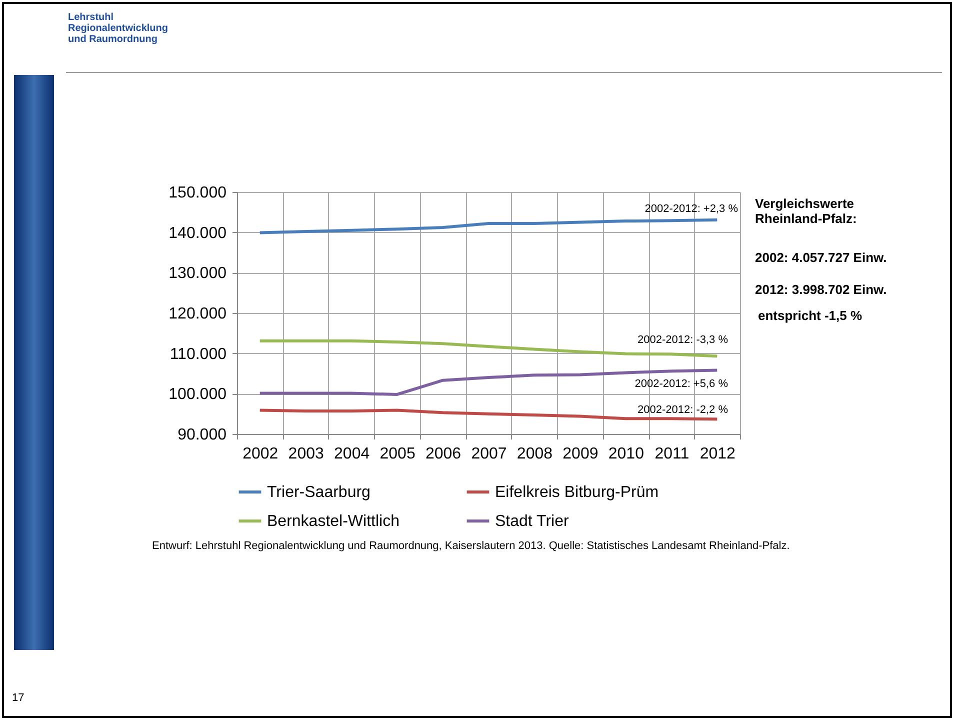  What do you see at coordinates (18, 698) in the screenshot?
I see `text: 17` at bounding box center [18, 698].